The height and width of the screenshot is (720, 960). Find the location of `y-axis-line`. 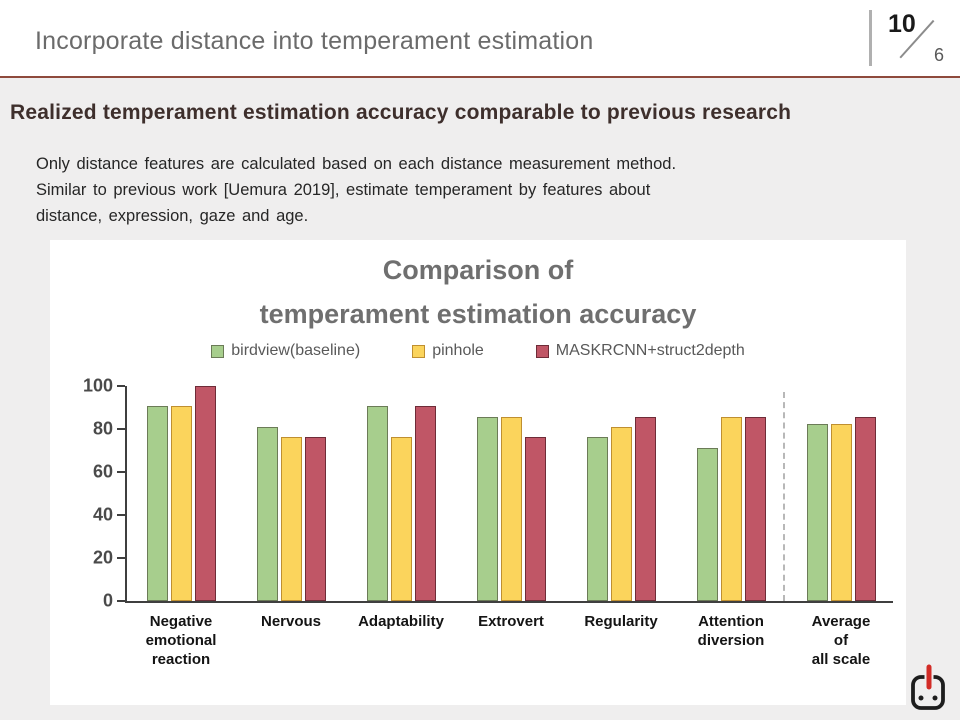

y-axis-line is located at coordinates (126, 494).